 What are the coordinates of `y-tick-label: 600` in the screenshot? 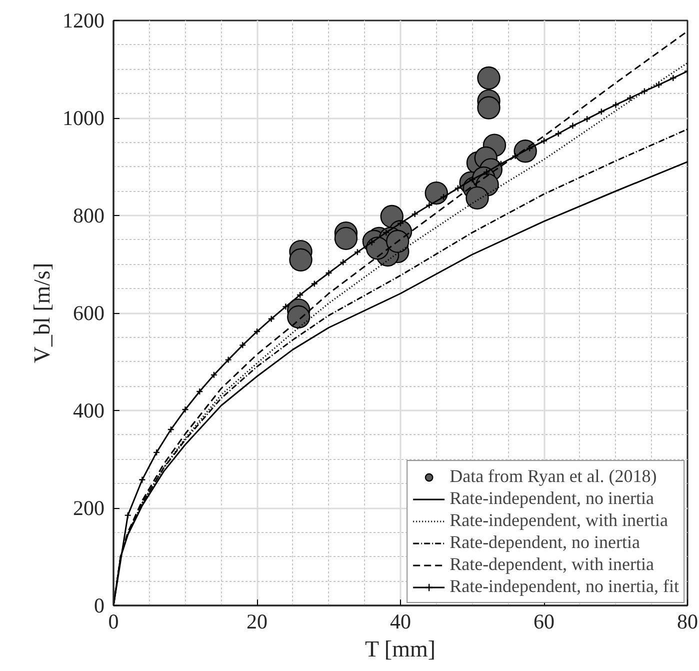 It's located at (88, 313).